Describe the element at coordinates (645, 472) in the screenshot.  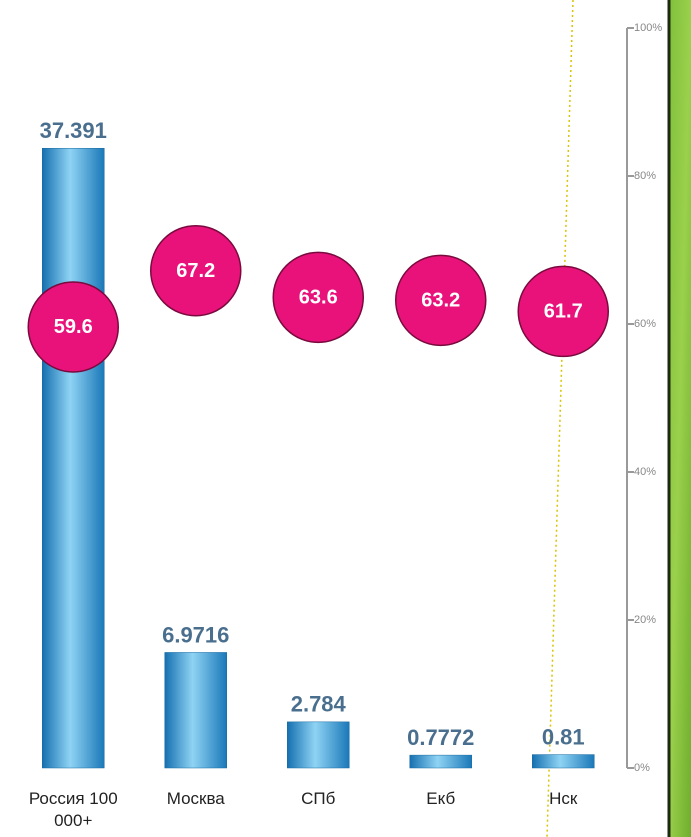
I see `y2-tick-label: 40%` at that location.